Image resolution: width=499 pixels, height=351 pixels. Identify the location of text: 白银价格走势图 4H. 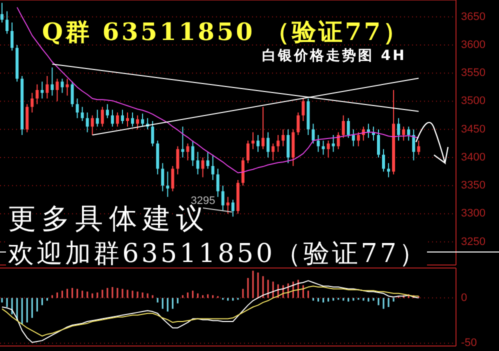
(334, 56).